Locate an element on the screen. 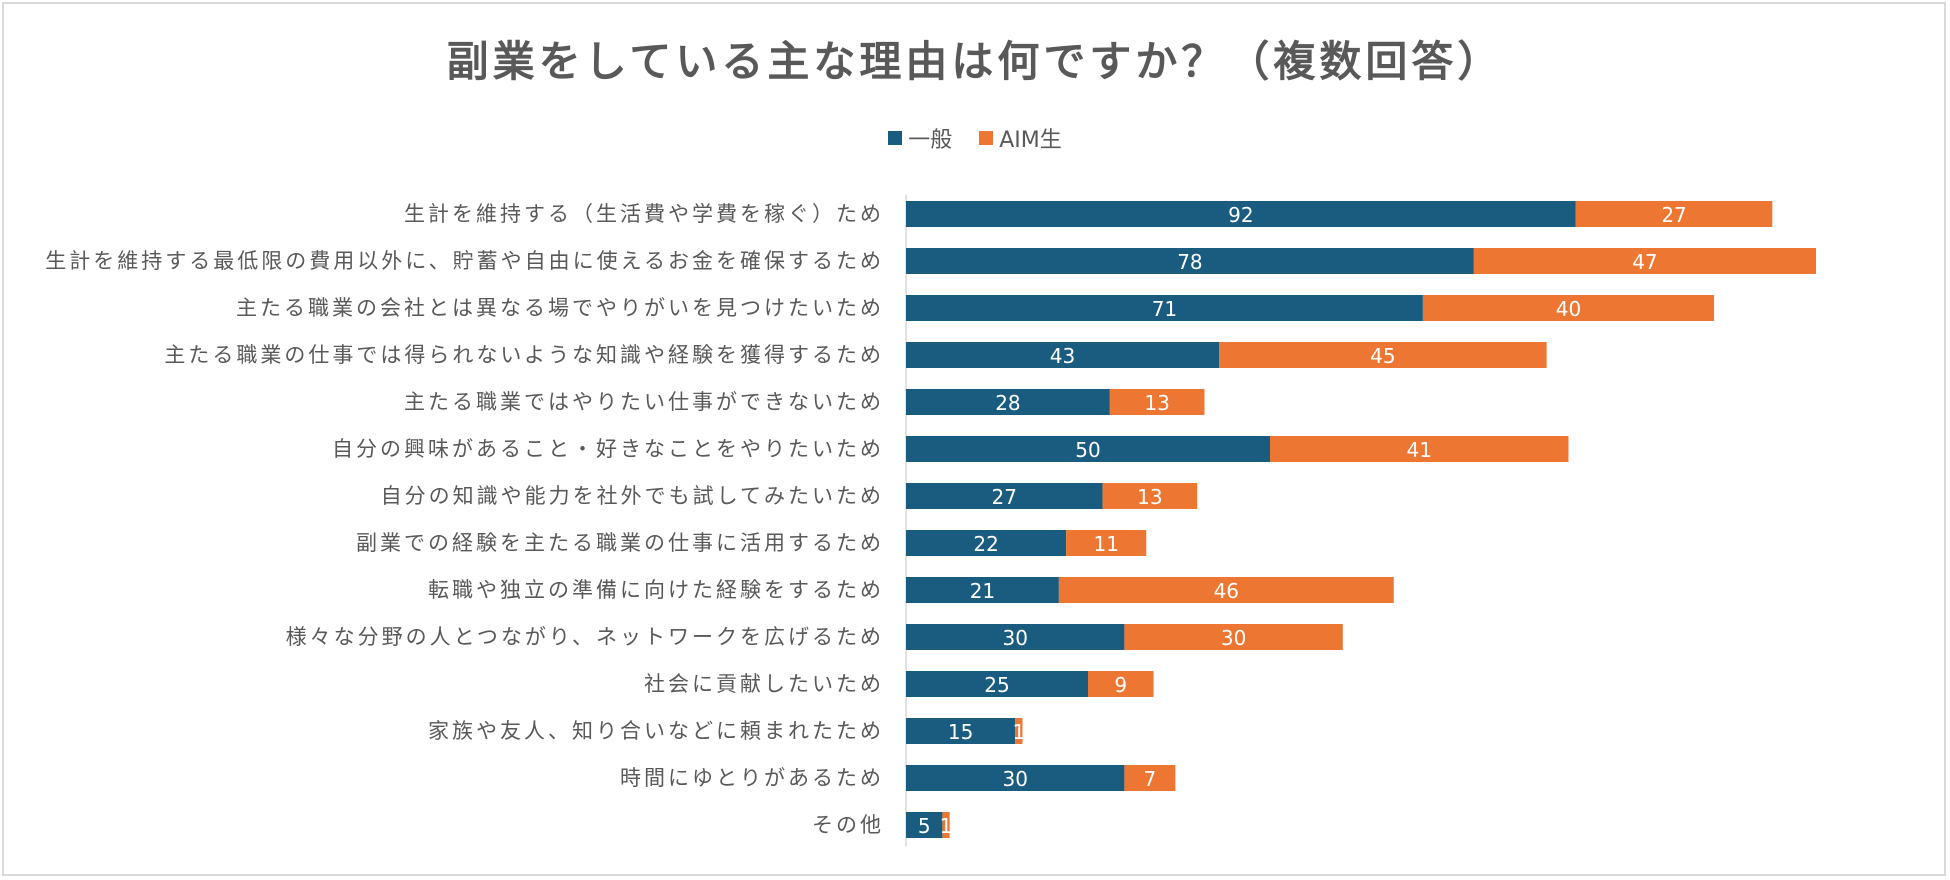 This screenshot has width=1950, height=880. data-label-series-0: 50 is located at coordinates (1087, 450).